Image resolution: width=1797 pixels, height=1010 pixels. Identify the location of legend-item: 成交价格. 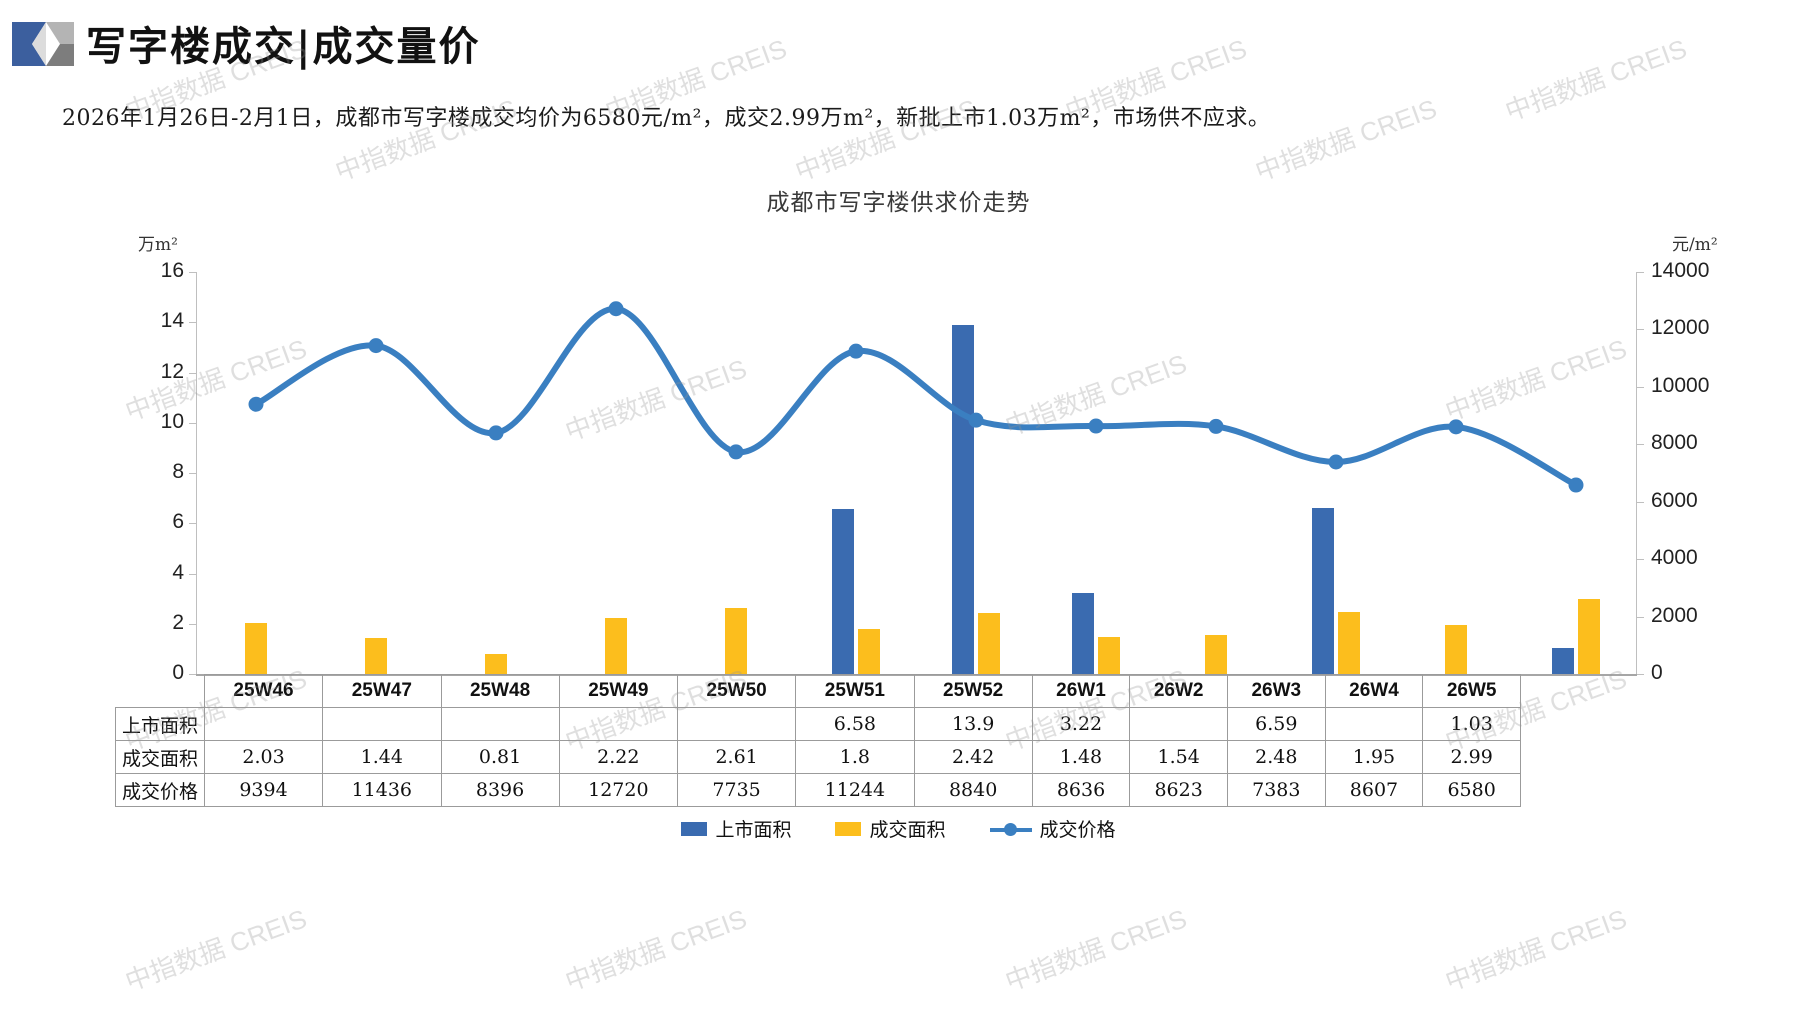
(1052, 828).